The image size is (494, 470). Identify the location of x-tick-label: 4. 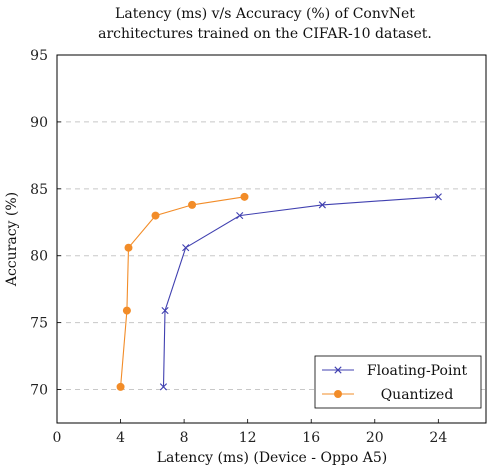
(120, 438).